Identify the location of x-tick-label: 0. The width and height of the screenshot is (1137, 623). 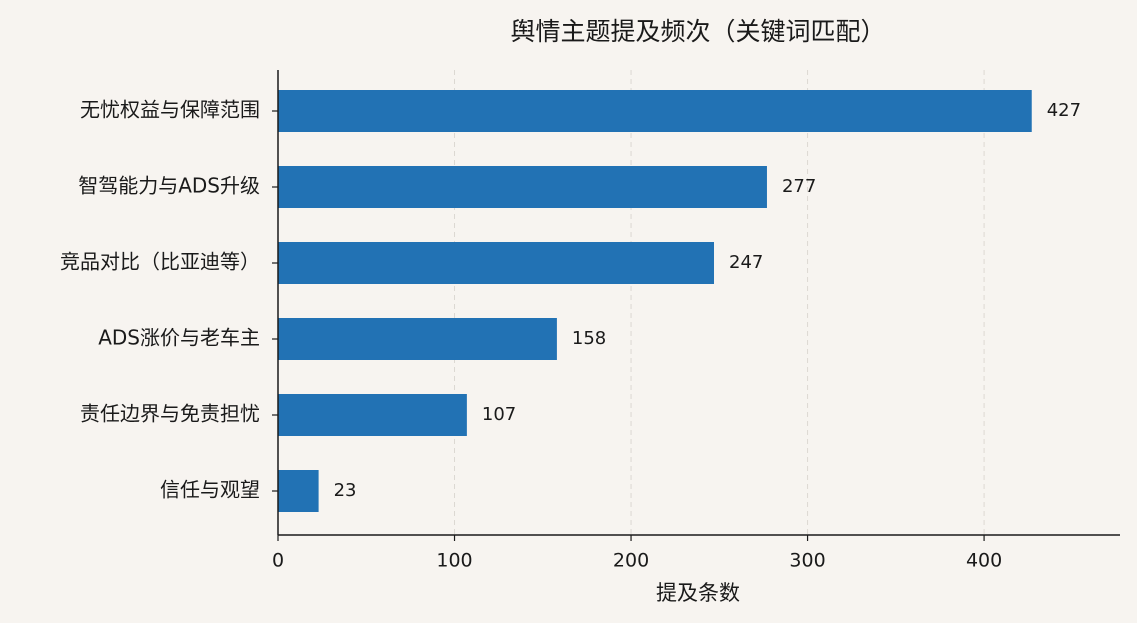
(278, 561).